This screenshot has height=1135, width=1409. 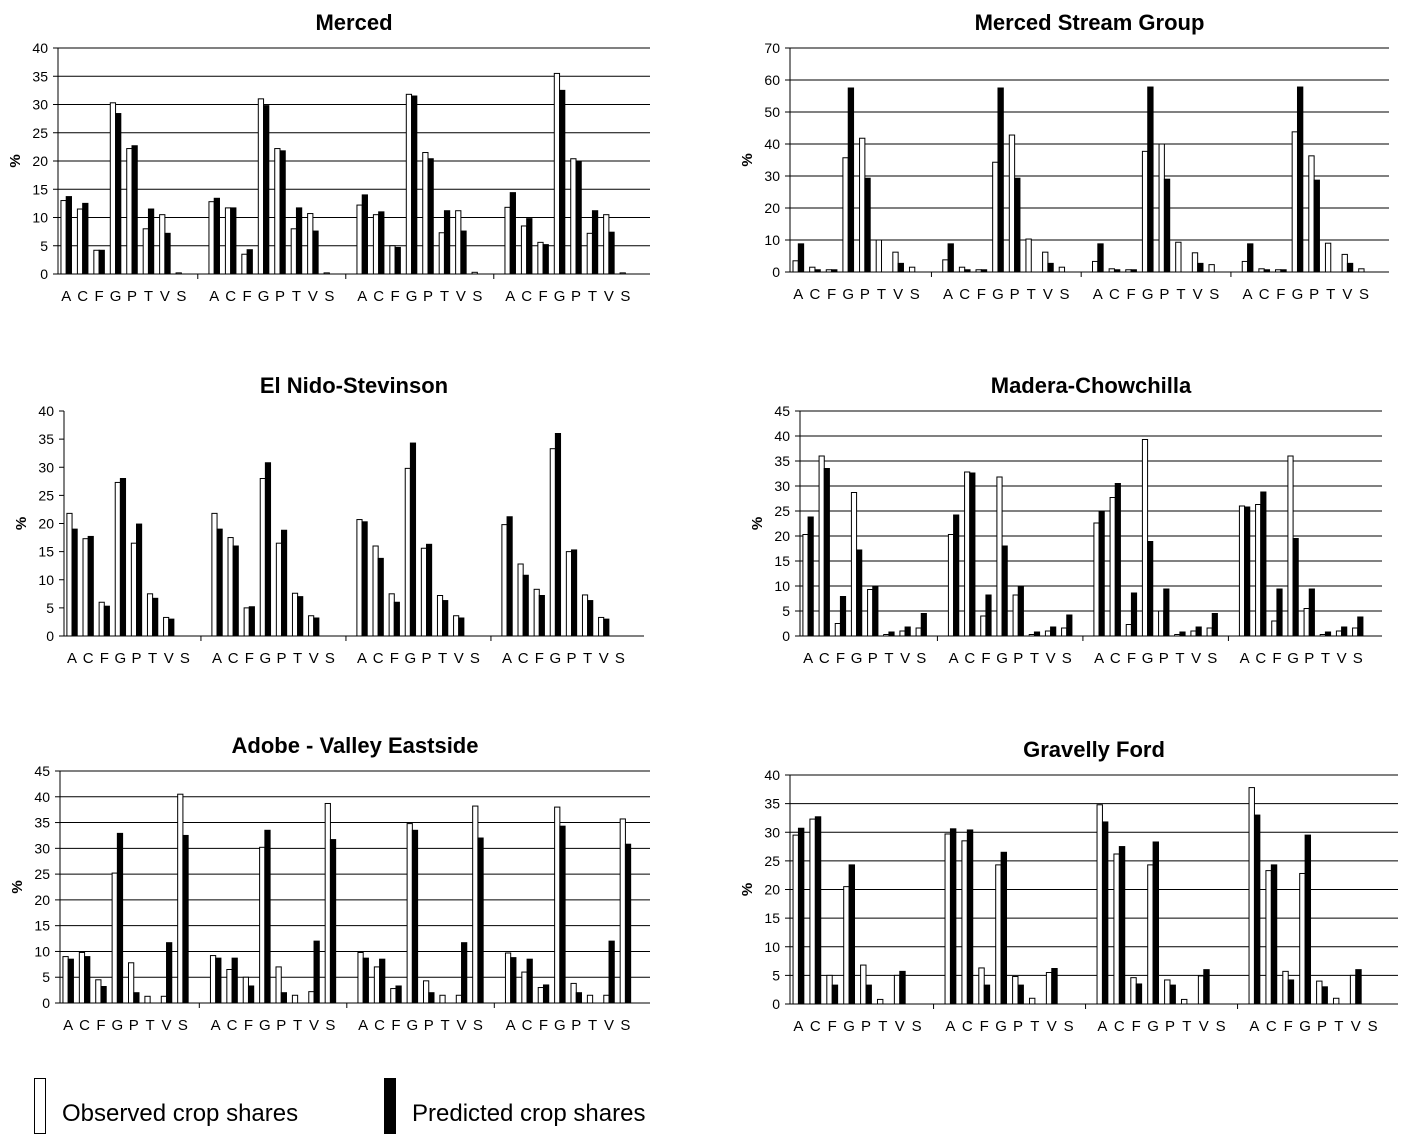 I want to click on y-tick-label: 45, so click(x=782, y=411).